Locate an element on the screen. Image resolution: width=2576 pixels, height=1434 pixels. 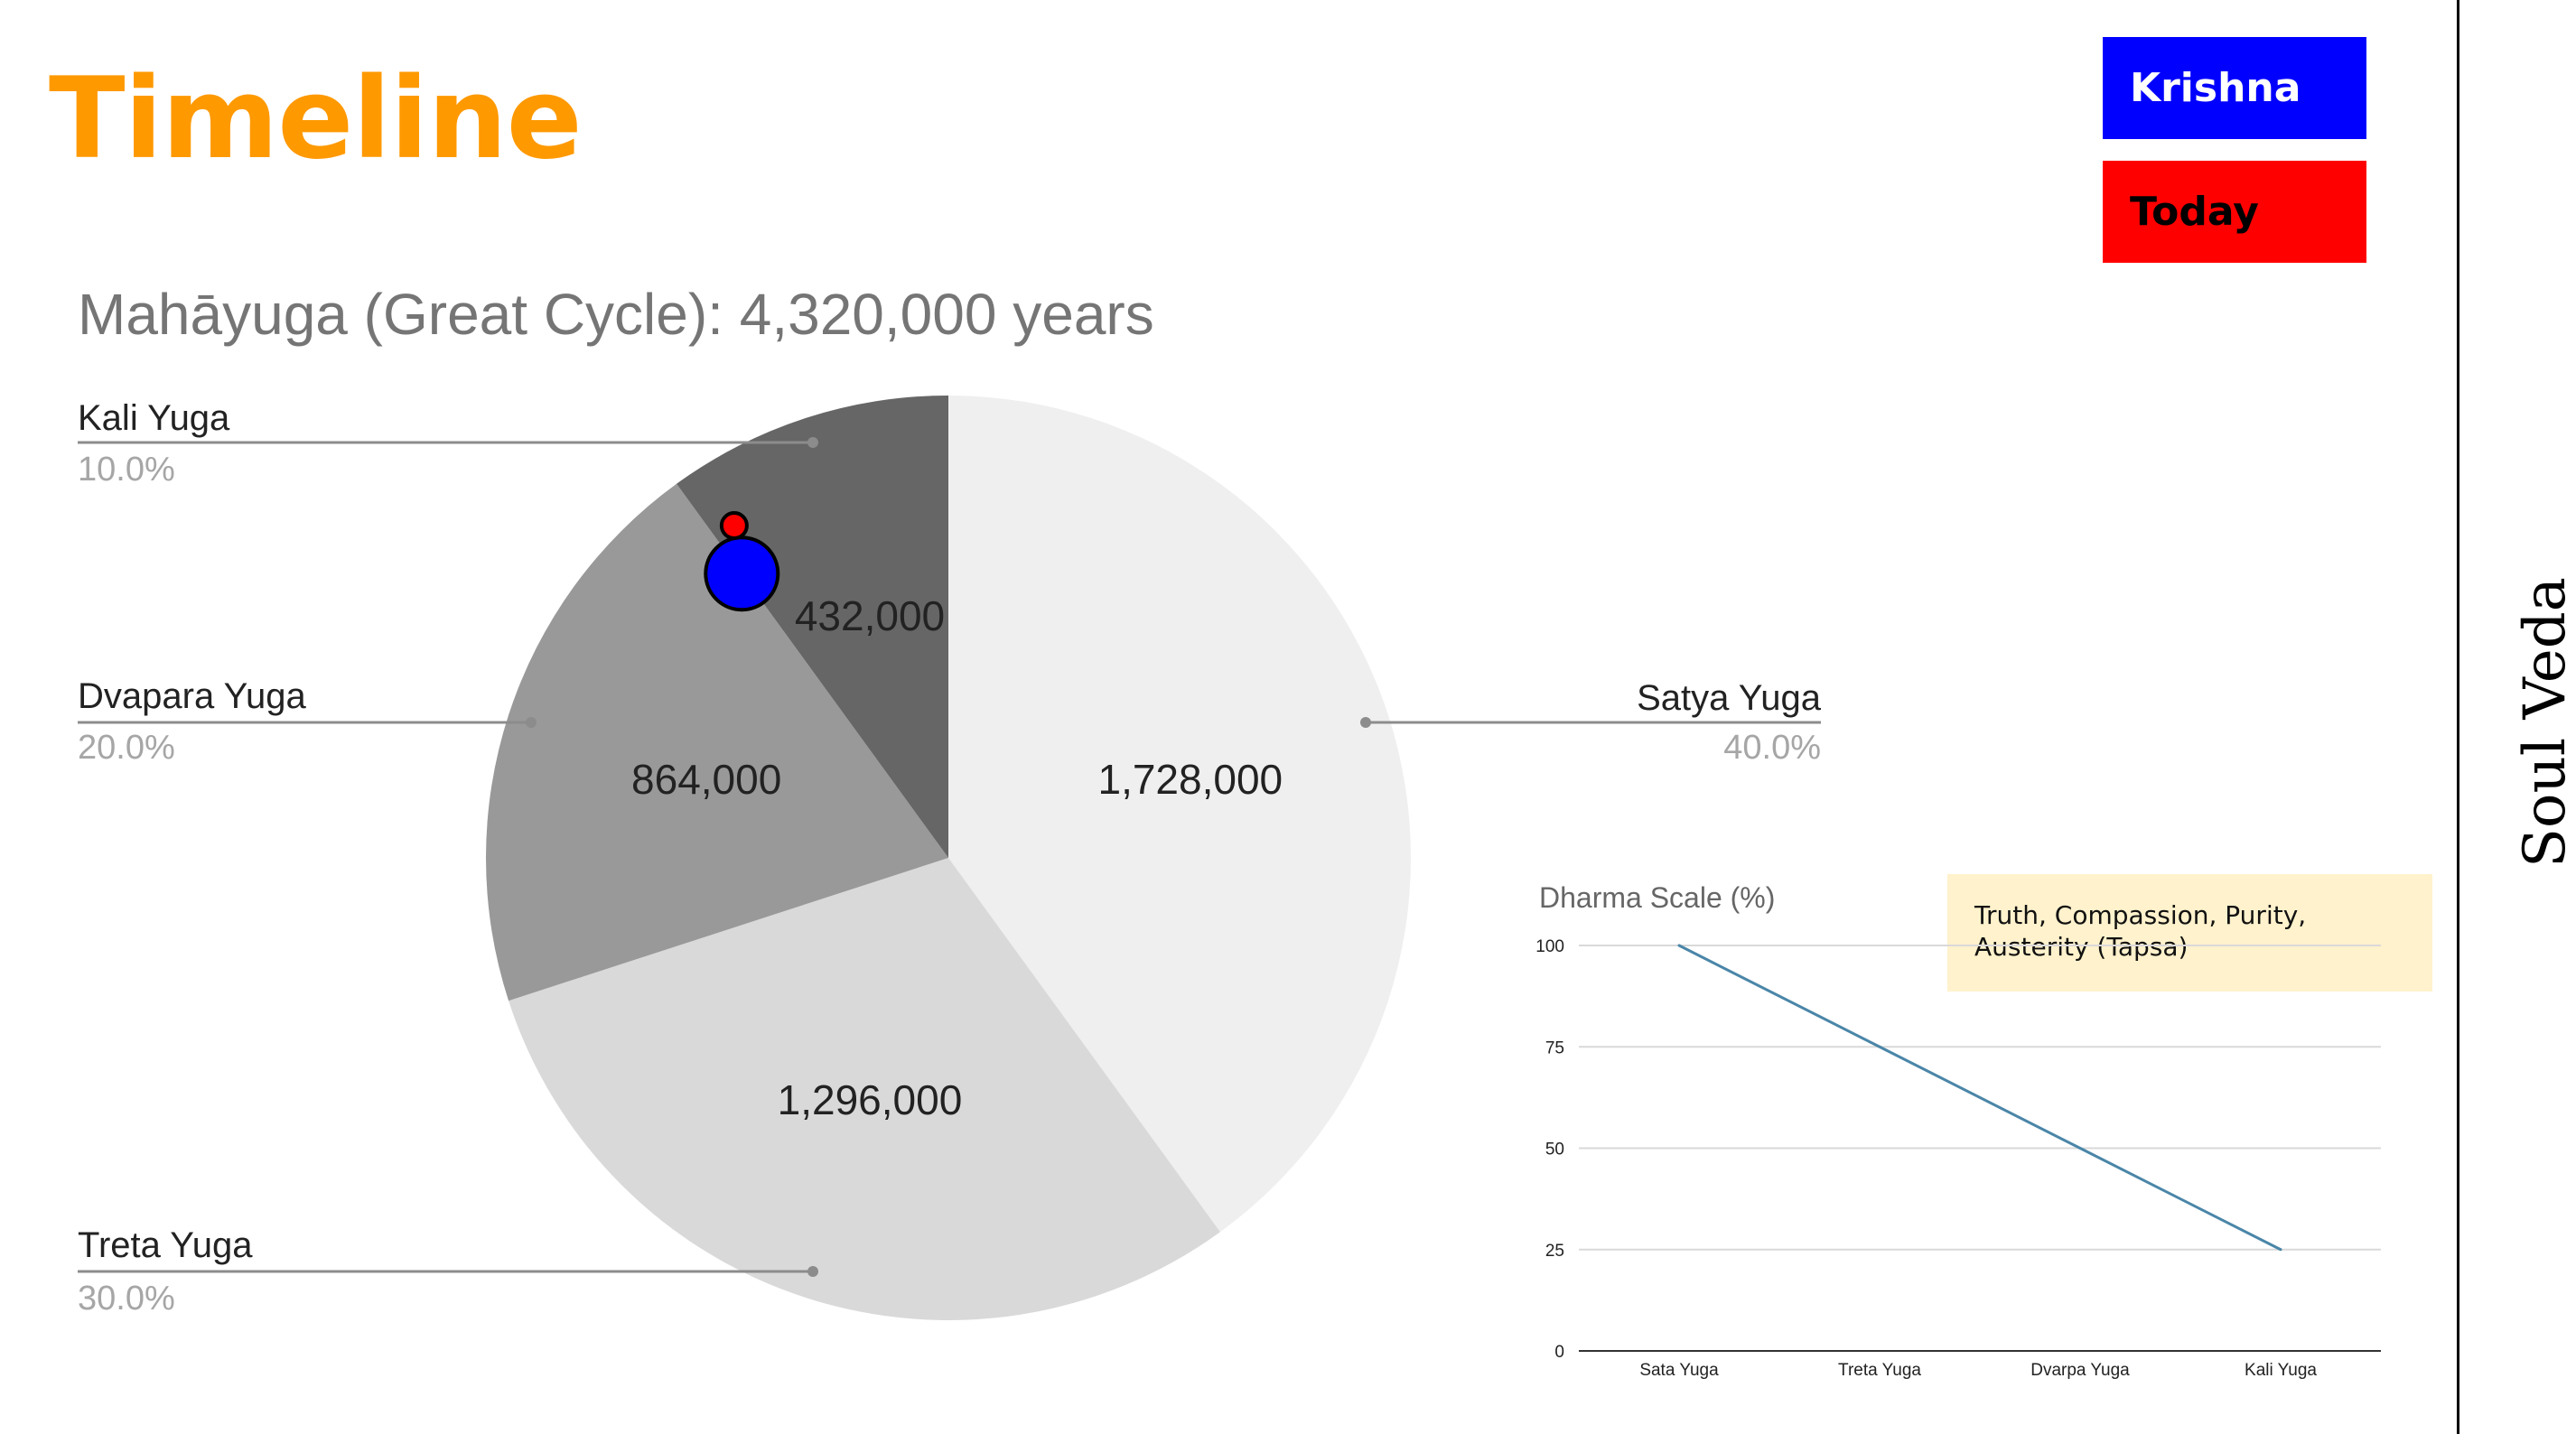
pie-slice-dvapara-yuga is located at coordinates (717, 742).